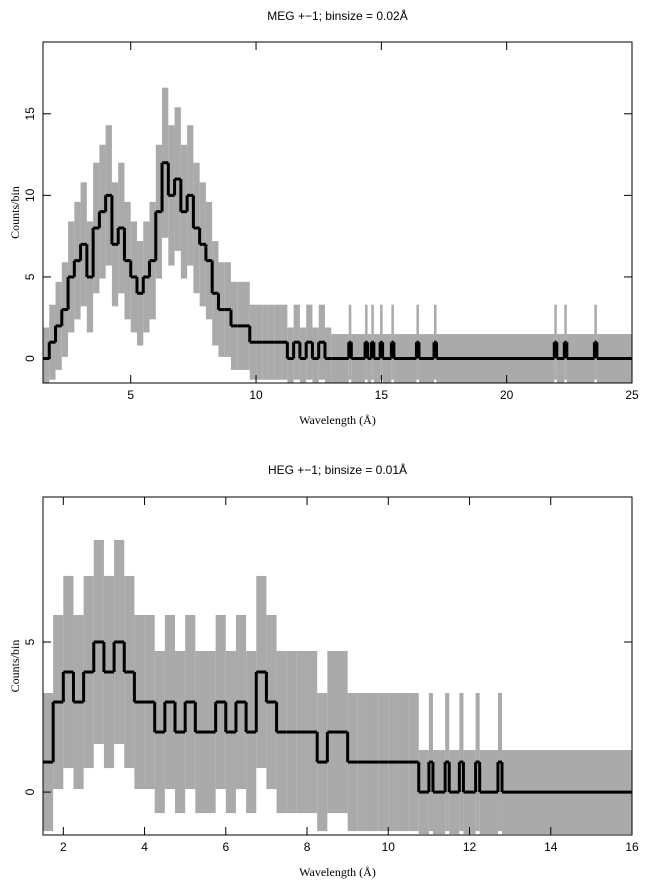 This screenshot has width=649, height=891. What do you see at coordinates (382, 395) in the screenshot?
I see `x-tick-label: 15` at bounding box center [382, 395].